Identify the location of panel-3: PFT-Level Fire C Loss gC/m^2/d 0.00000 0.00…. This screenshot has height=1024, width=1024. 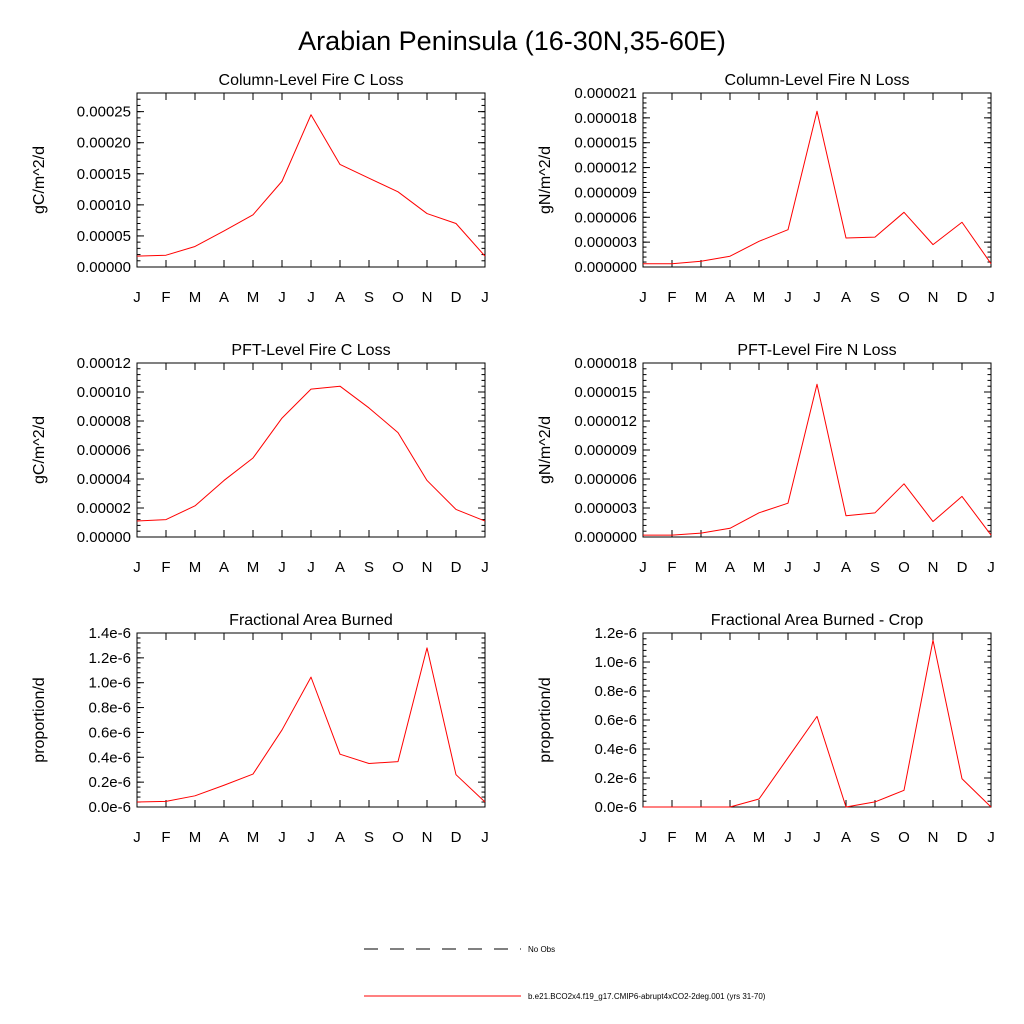
(260, 459).